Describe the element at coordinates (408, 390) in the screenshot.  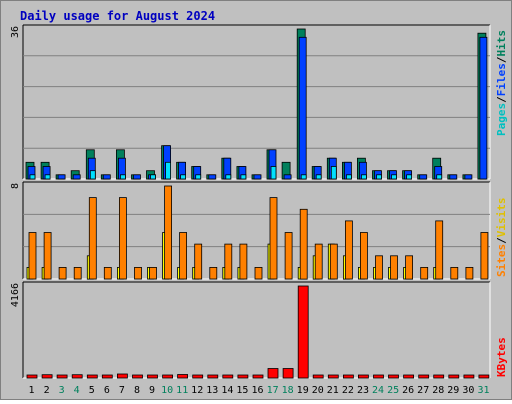
I see `x-tick-label-day-26: 26` at that location.